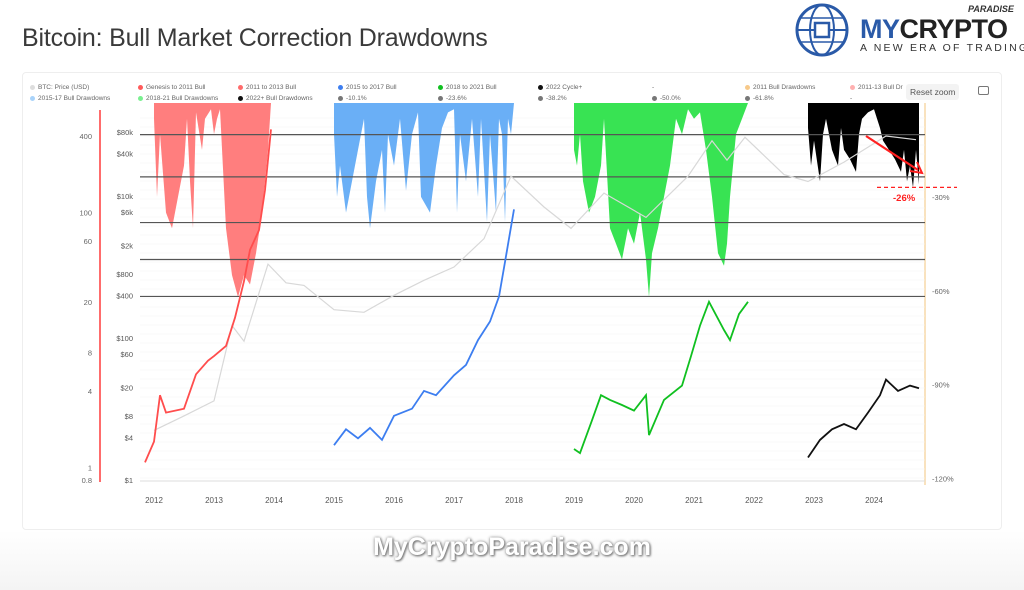 This screenshot has width=1024, height=590. I want to click on brand-logo: PARADISE MYCRYPTO A NEW ERA OF TRADING, so click(907, 30).